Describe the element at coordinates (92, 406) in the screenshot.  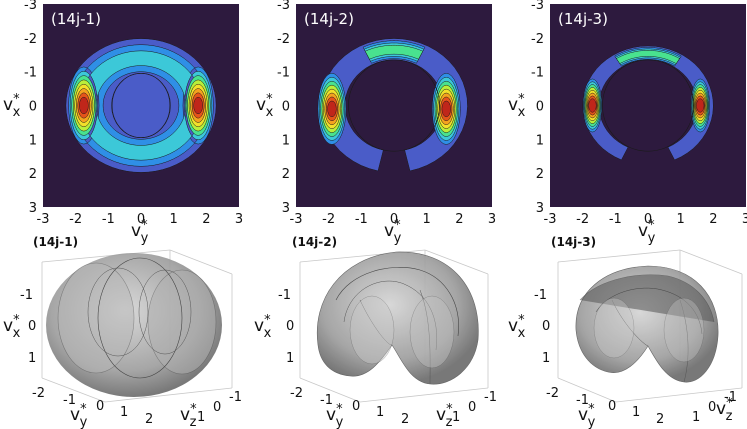
I see `vy-tick-labels: -2 -1 0 1 2` at that location.